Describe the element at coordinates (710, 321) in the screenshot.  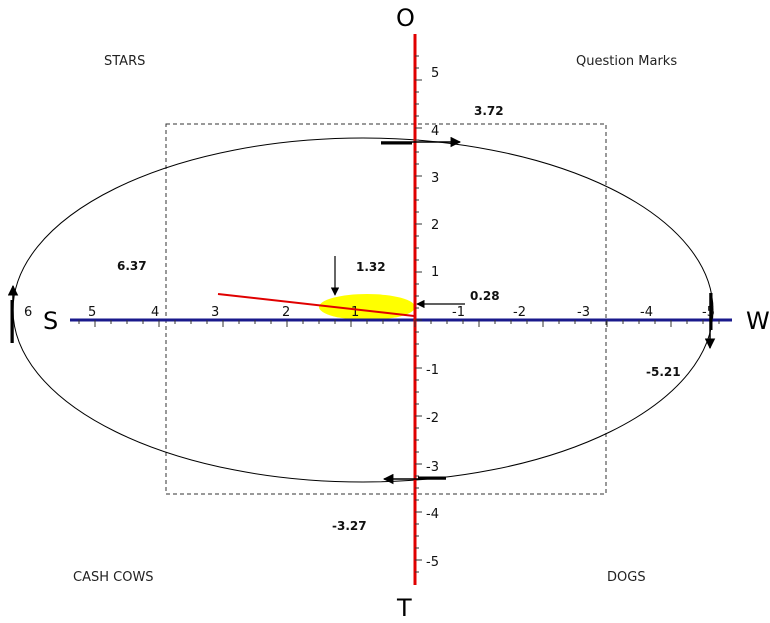
I see `ellipse-arrow-right` at that location.